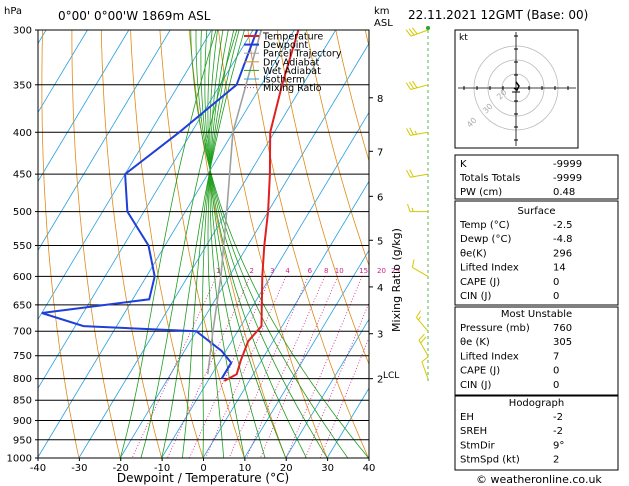 This screenshot has width=629, height=486. I want to click on pressure-tick-label: 800, so click(22, 379).